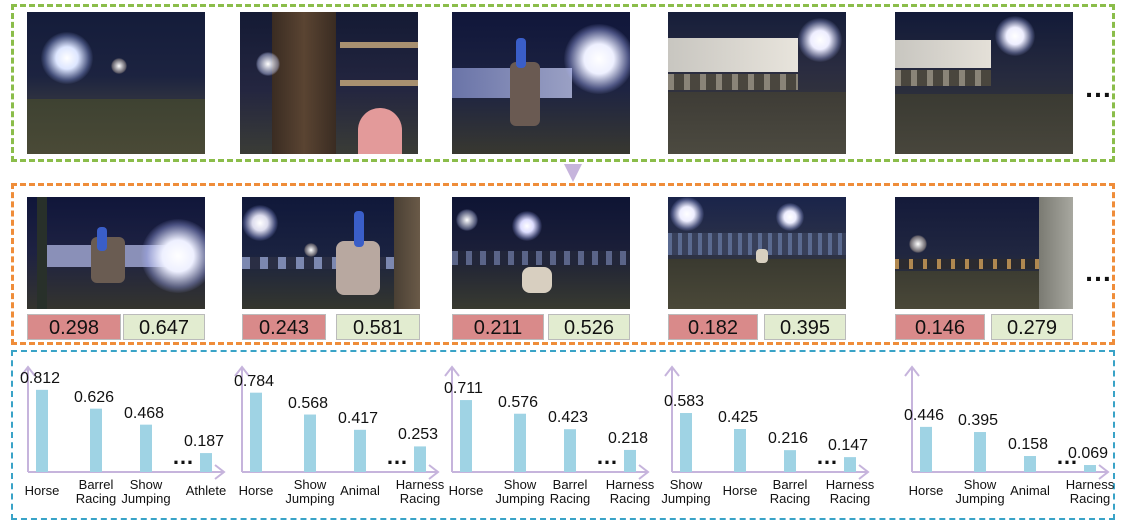  Describe the element at coordinates (978, 421) in the screenshot. I see `bar-value-label: 0.395` at that location.